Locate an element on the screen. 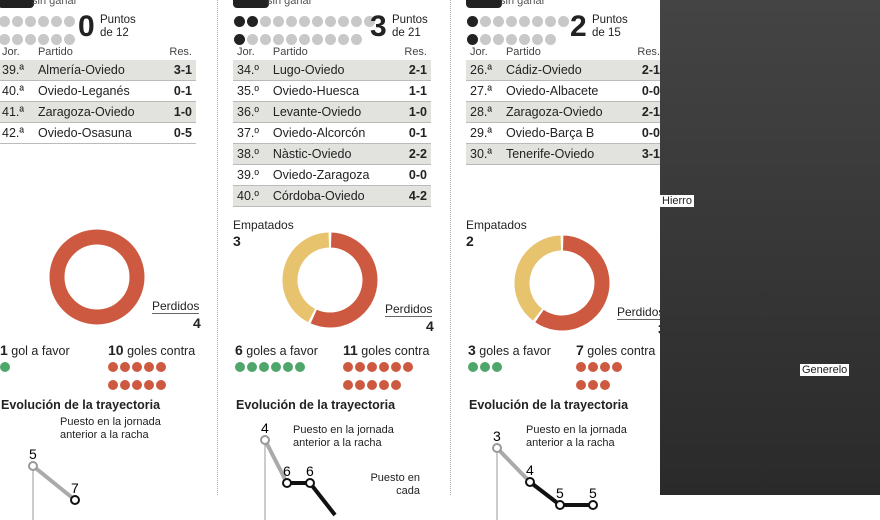 This screenshot has width=880, height=520. table-row: 29.ª Oviedo-Barça B 0-0 is located at coordinates (565, 133).